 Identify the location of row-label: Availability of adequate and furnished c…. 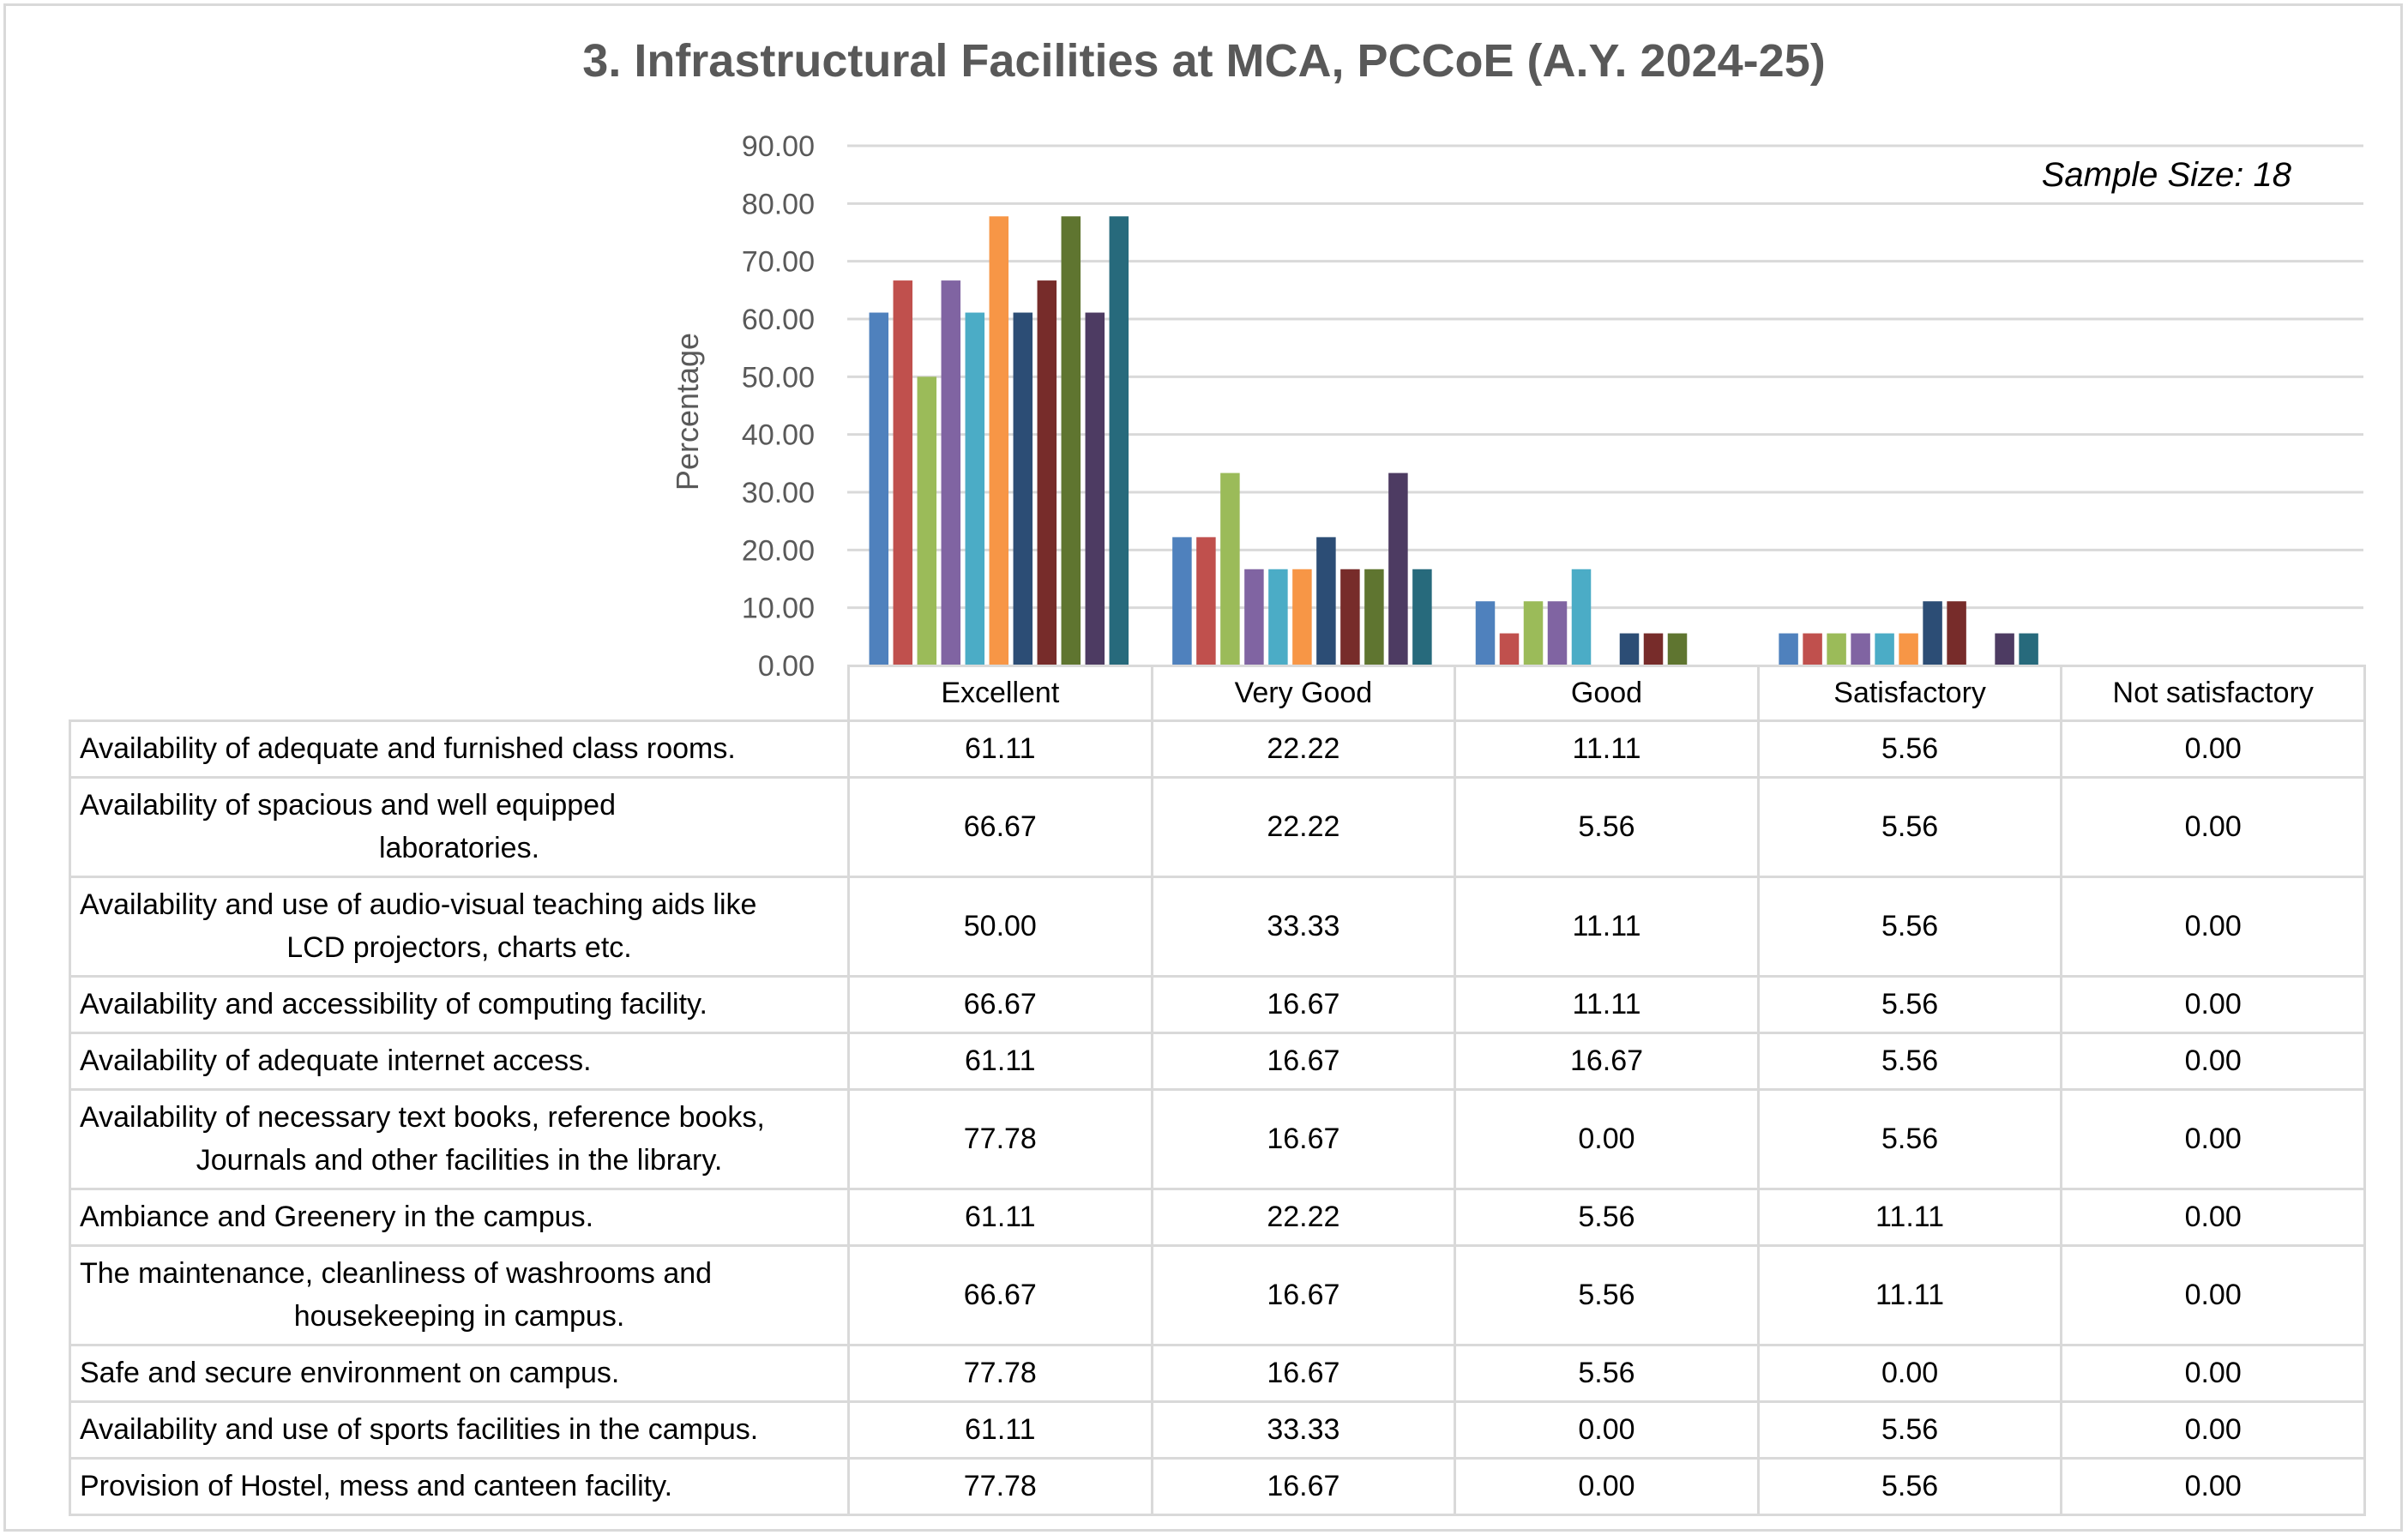
(460, 749).